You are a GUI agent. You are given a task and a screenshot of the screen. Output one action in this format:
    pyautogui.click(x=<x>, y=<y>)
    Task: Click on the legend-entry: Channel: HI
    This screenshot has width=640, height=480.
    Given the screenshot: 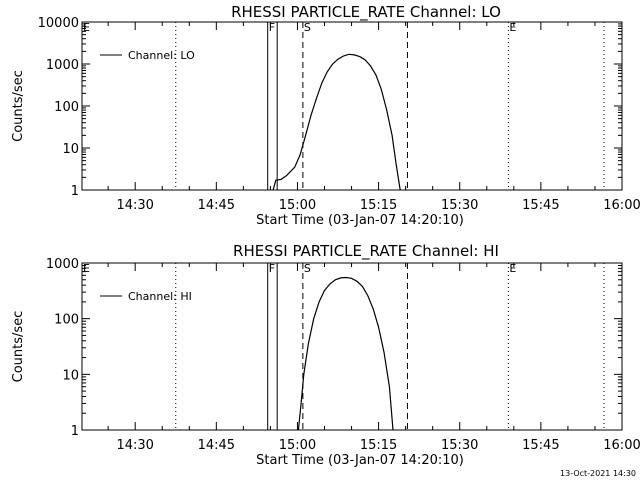 What is the action you would take?
    pyautogui.click(x=160, y=296)
    